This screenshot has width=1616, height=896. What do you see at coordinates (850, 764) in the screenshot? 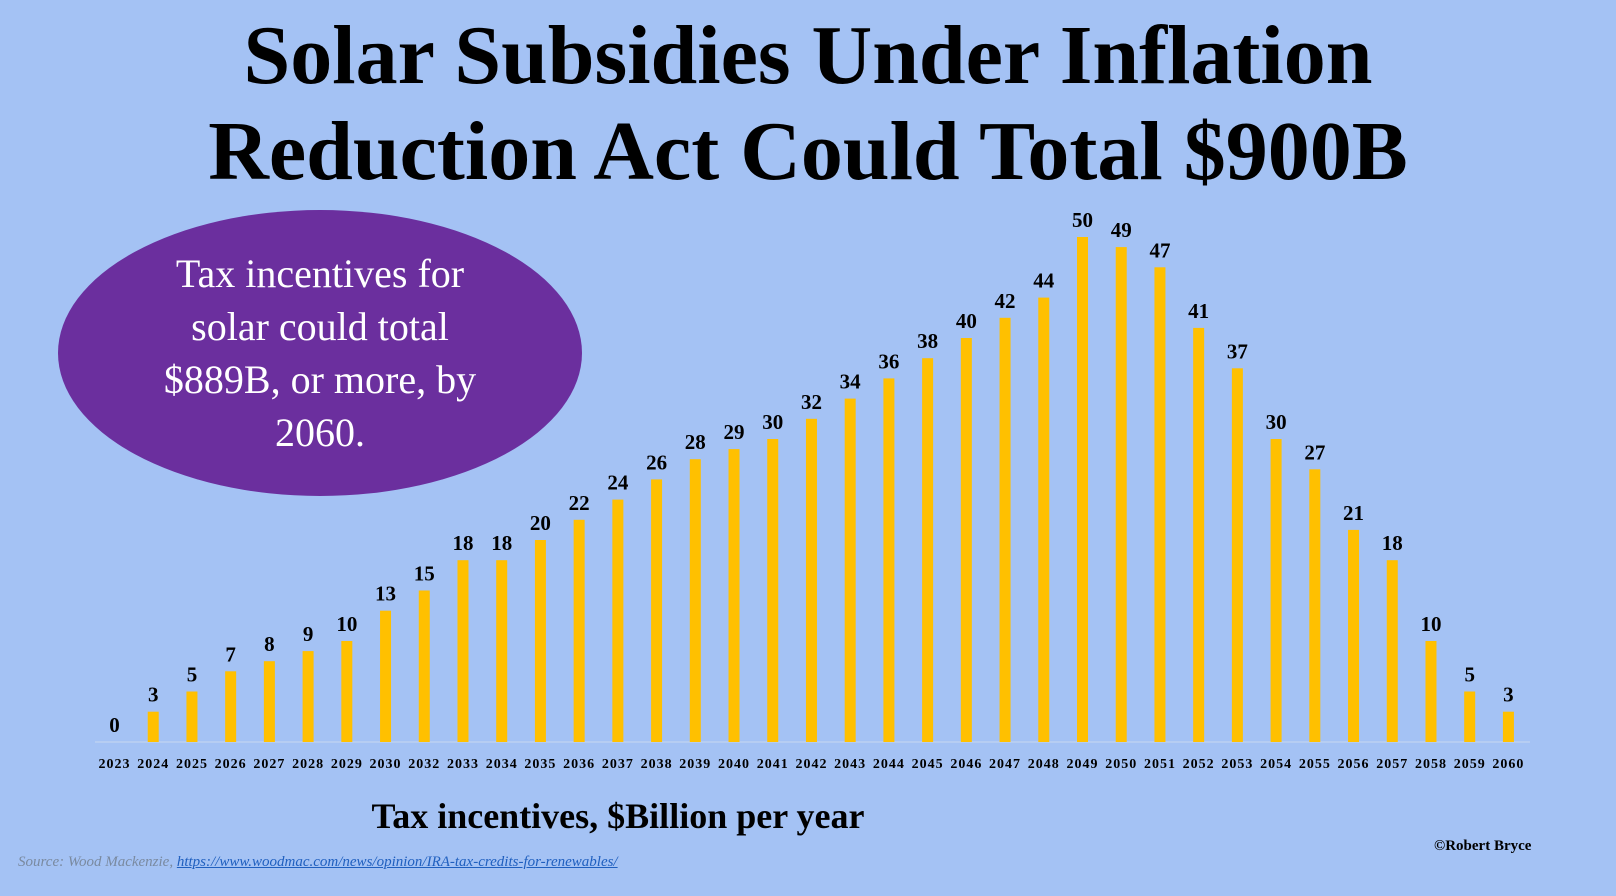
I see `x-tick-label-2043: 2043` at bounding box center [850, 764].